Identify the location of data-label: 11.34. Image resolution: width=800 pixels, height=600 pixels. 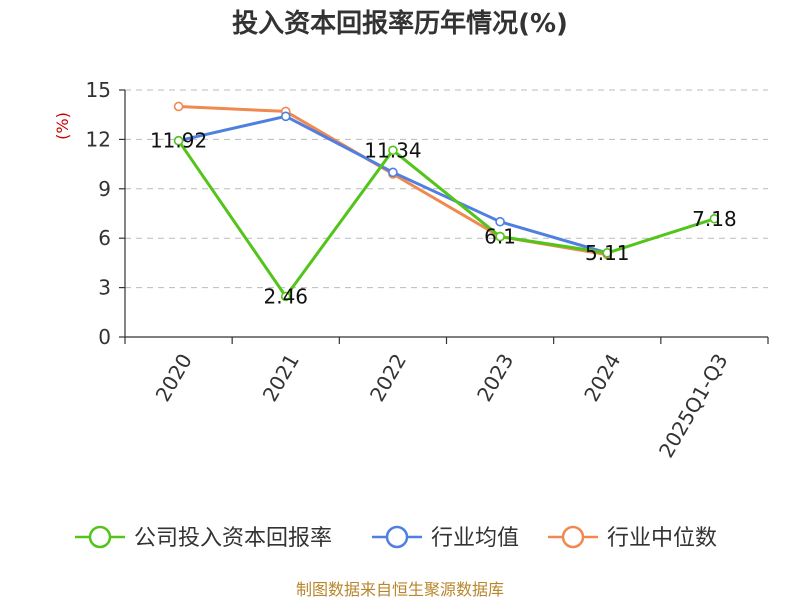
(392, 150).